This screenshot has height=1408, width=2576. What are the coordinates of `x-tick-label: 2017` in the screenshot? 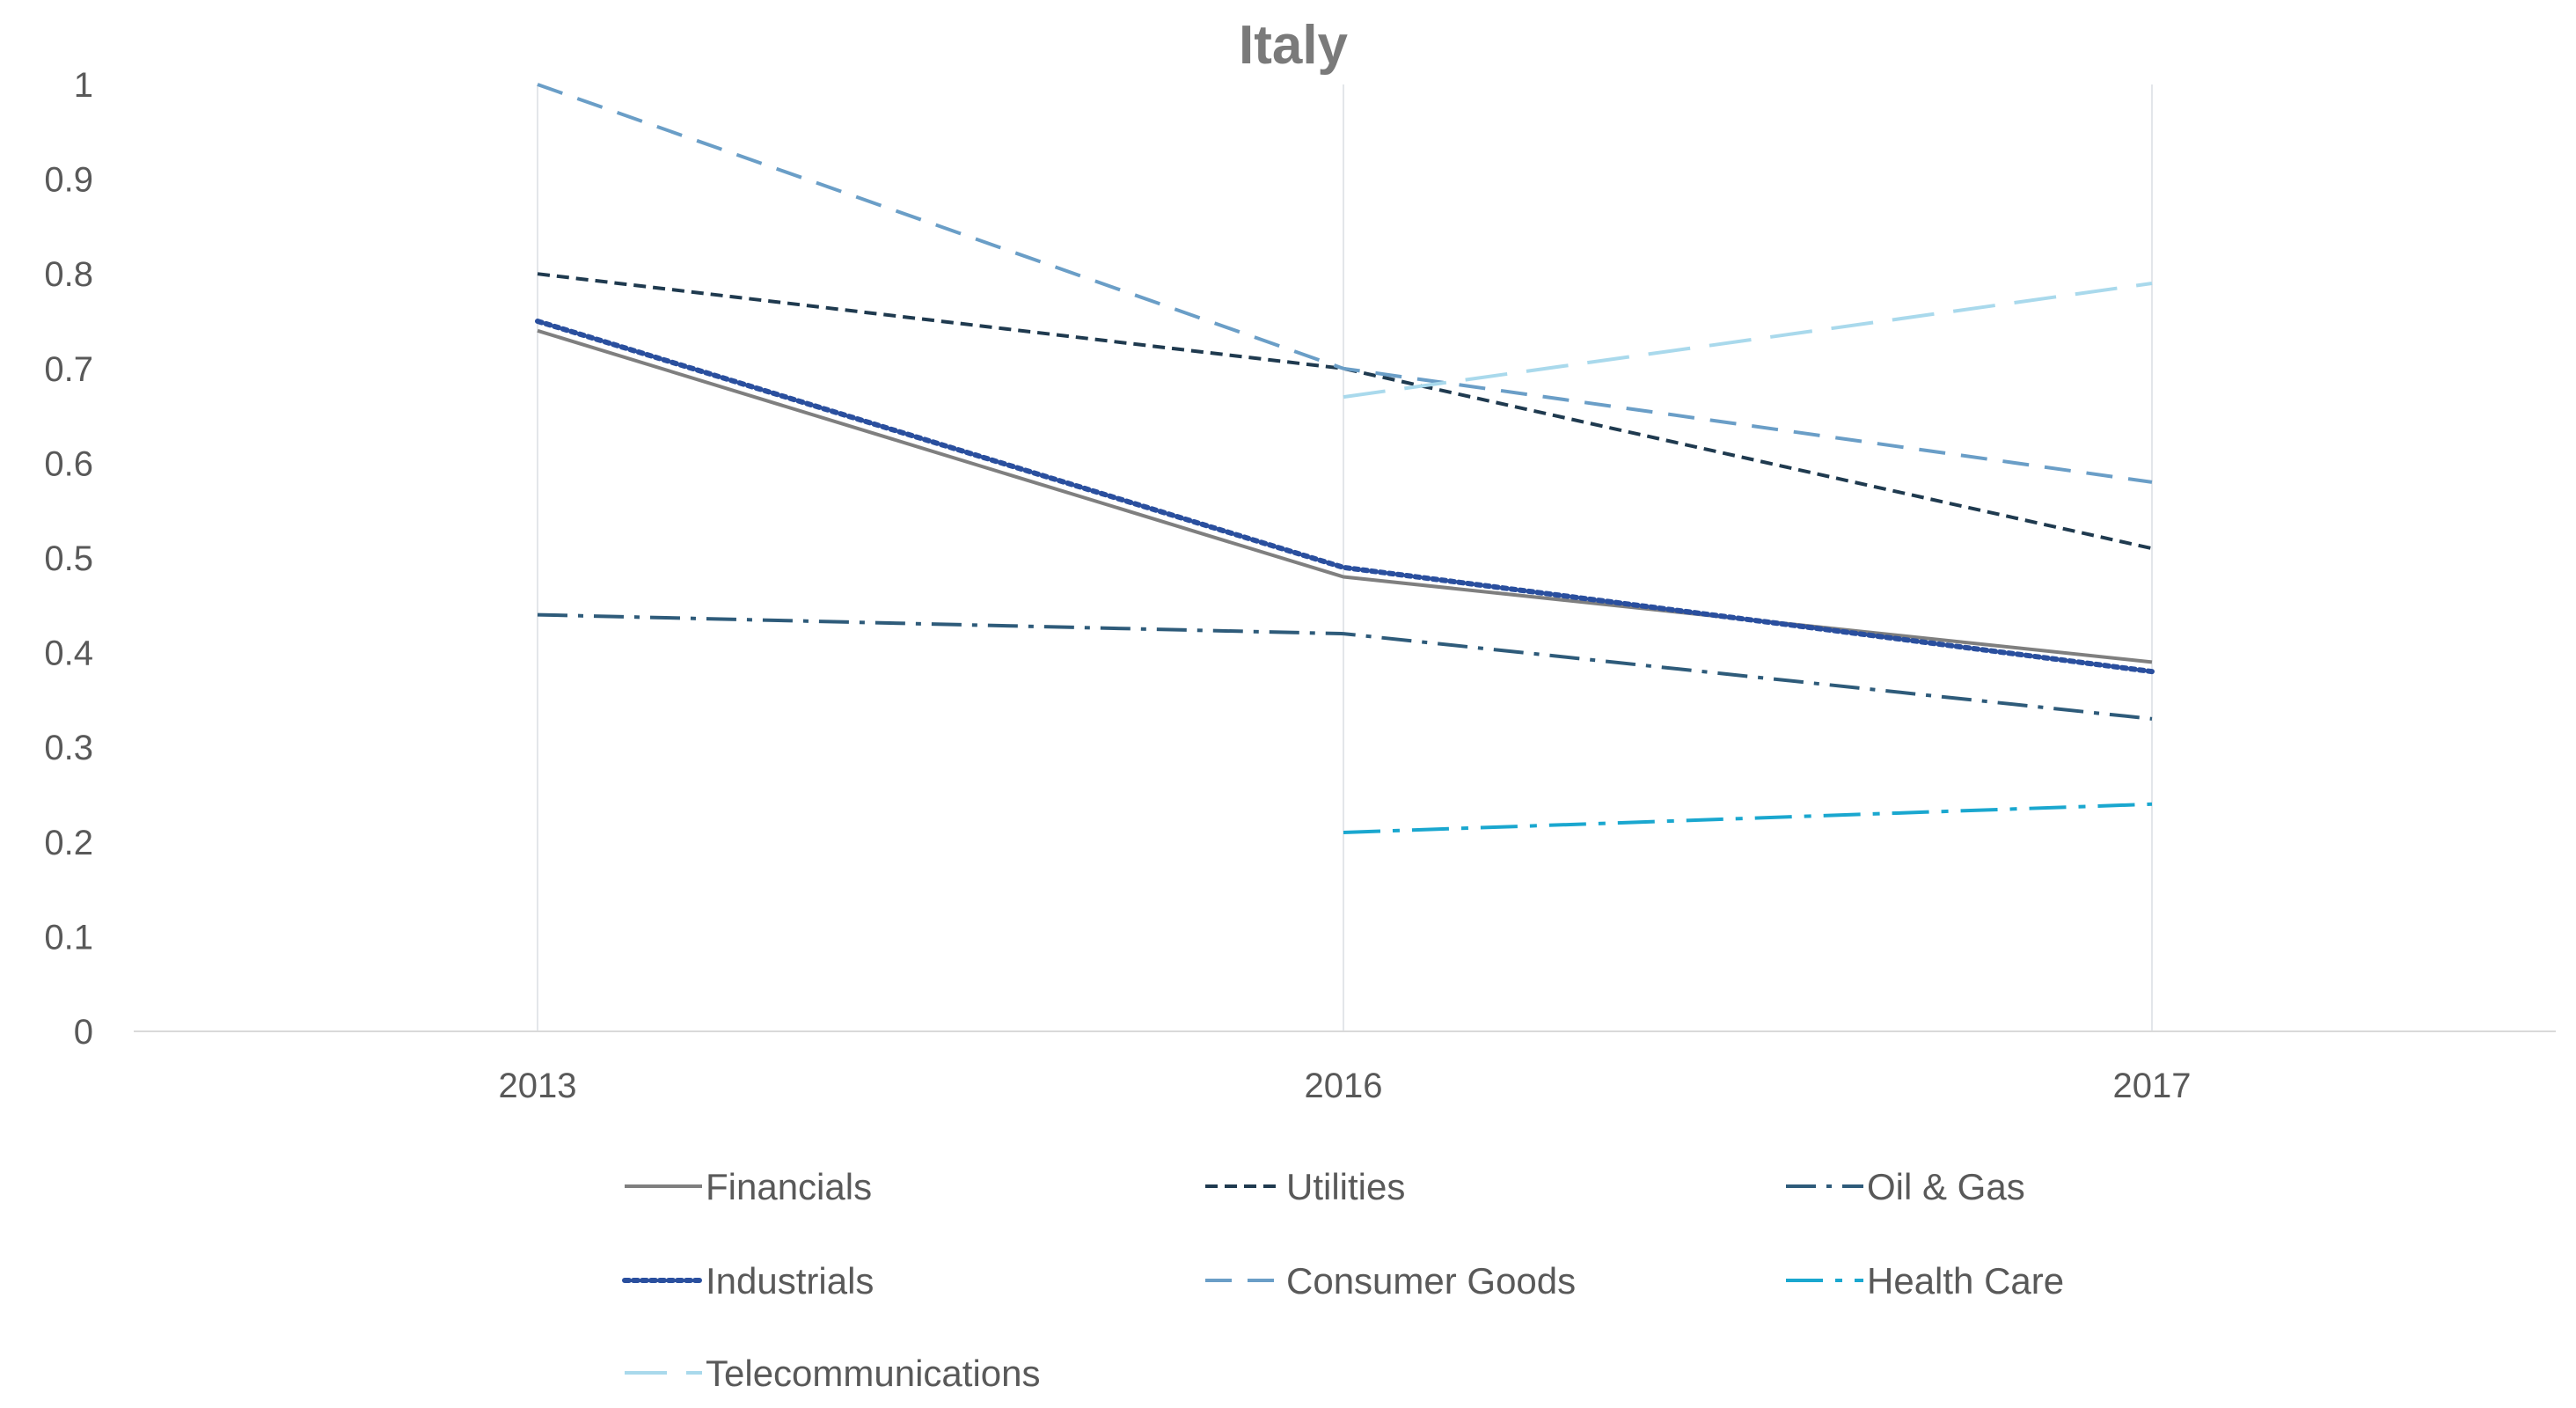 It's located at (2152, 1086).